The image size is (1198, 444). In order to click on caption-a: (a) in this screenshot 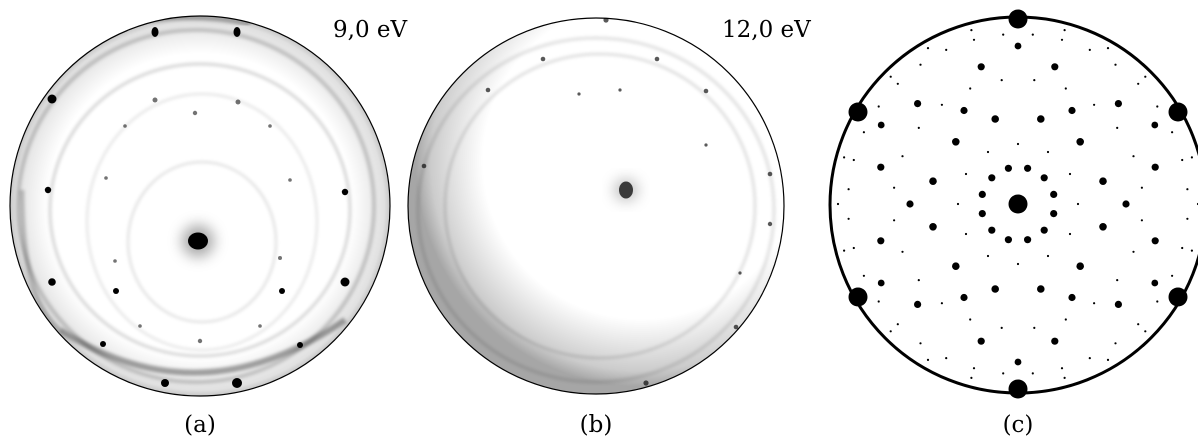, I will do `click(200, 425)`.